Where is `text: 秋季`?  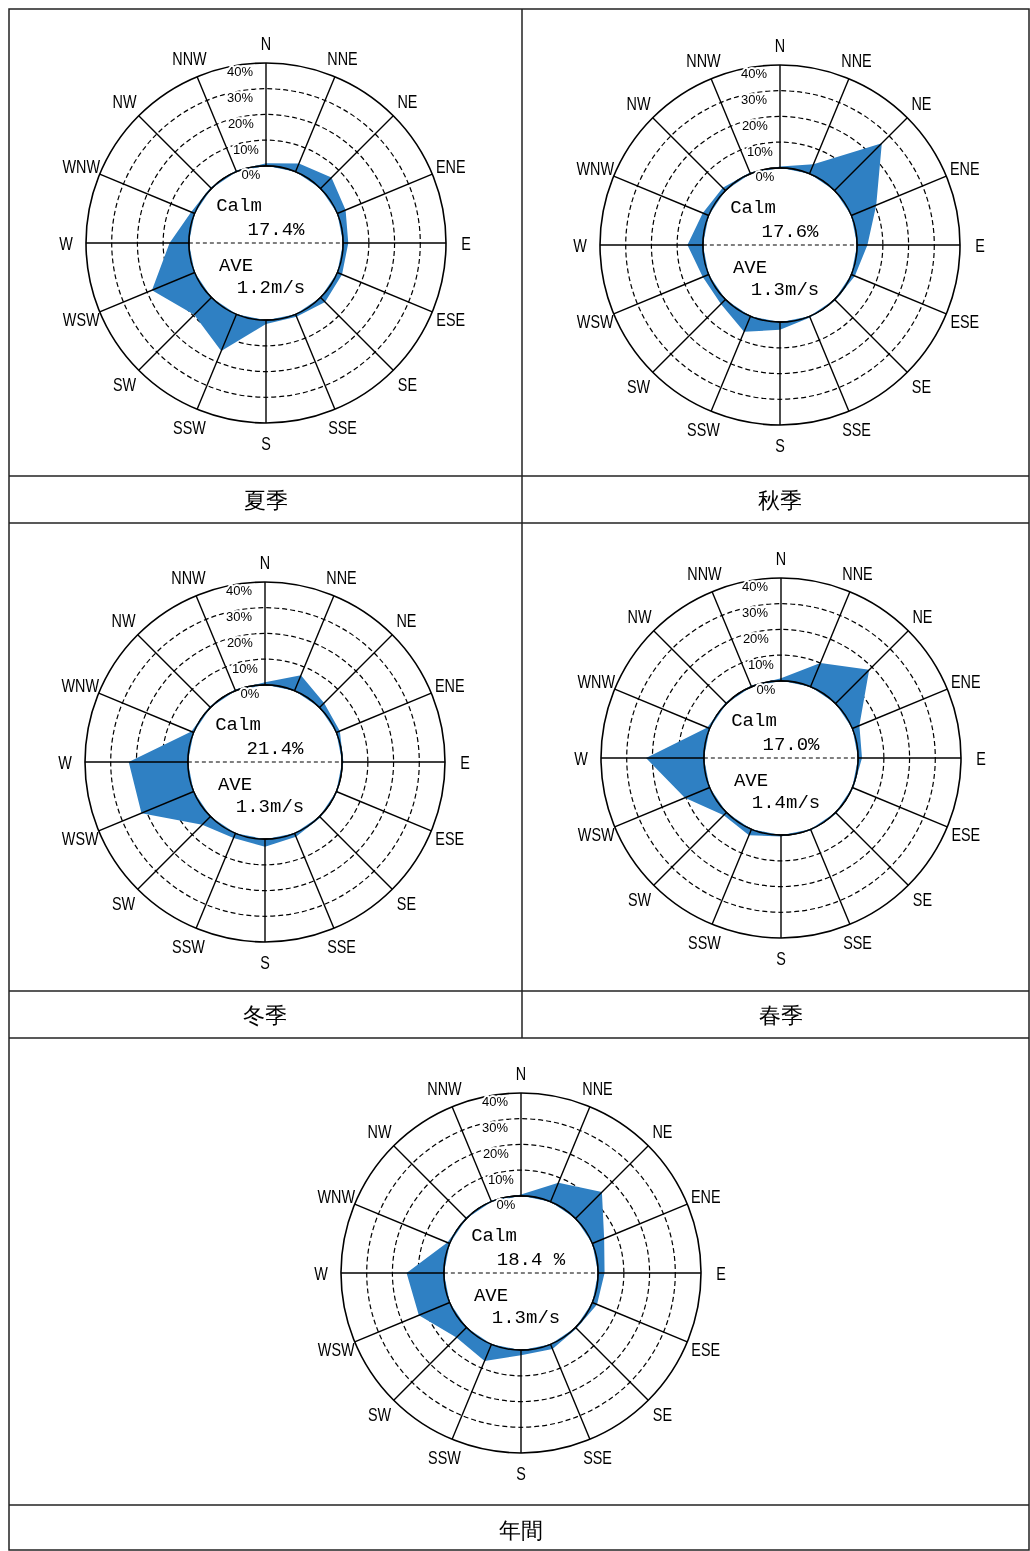
text: 秋季 is located at coordinates (780, 500).